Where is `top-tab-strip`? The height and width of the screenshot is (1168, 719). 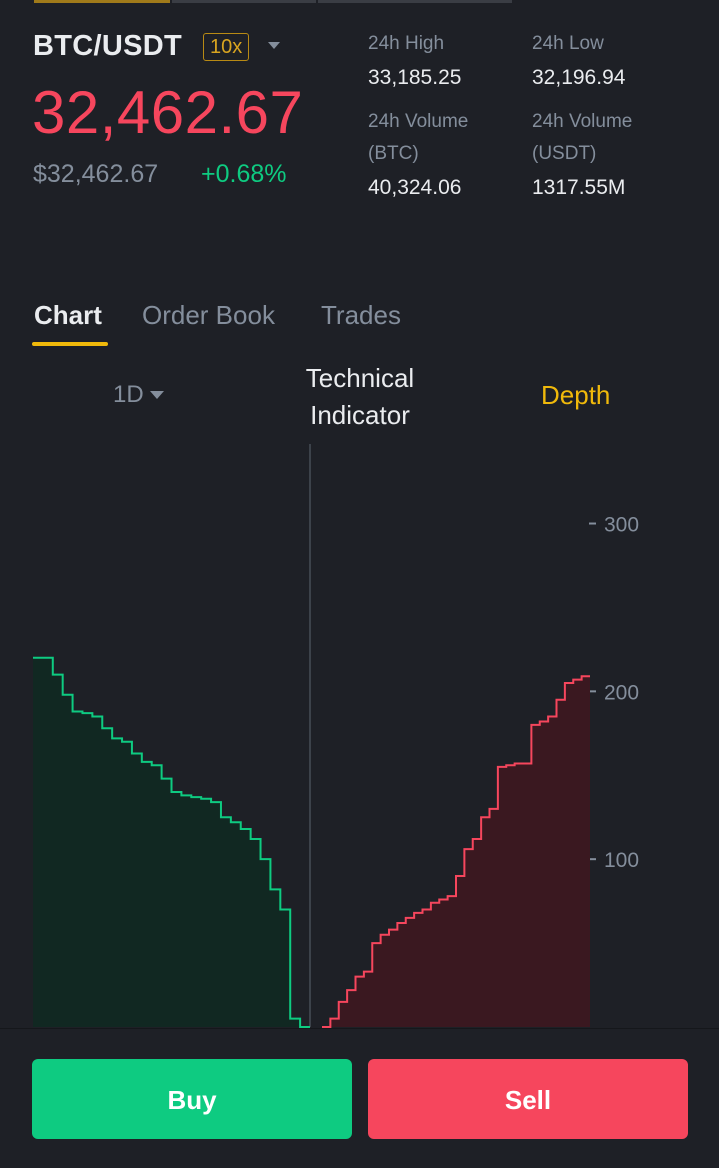
top-tab-strip is located at coordinates (273, 1).